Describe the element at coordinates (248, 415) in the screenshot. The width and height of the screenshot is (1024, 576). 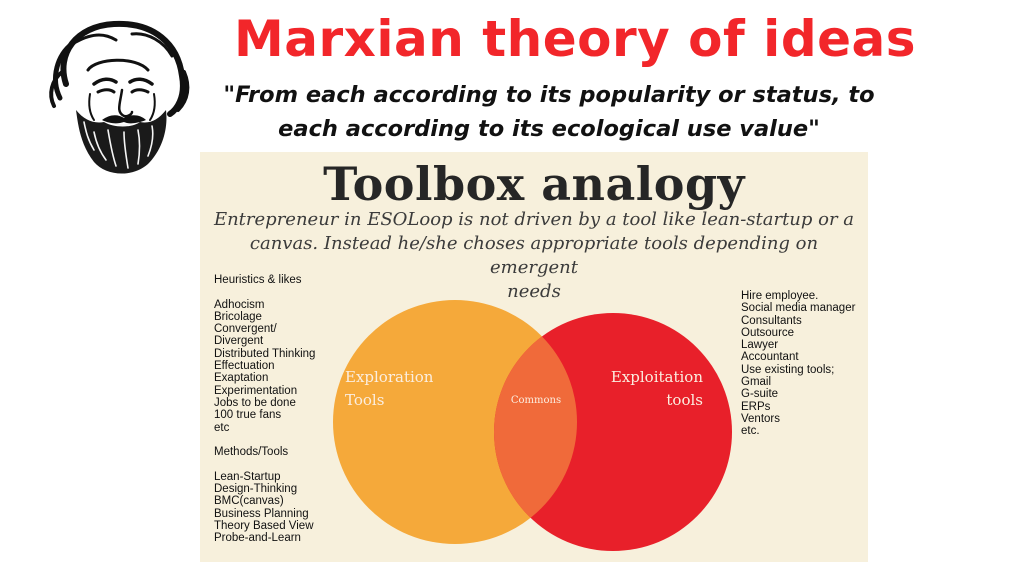
I see `list-item: 100 true fans` at that location.